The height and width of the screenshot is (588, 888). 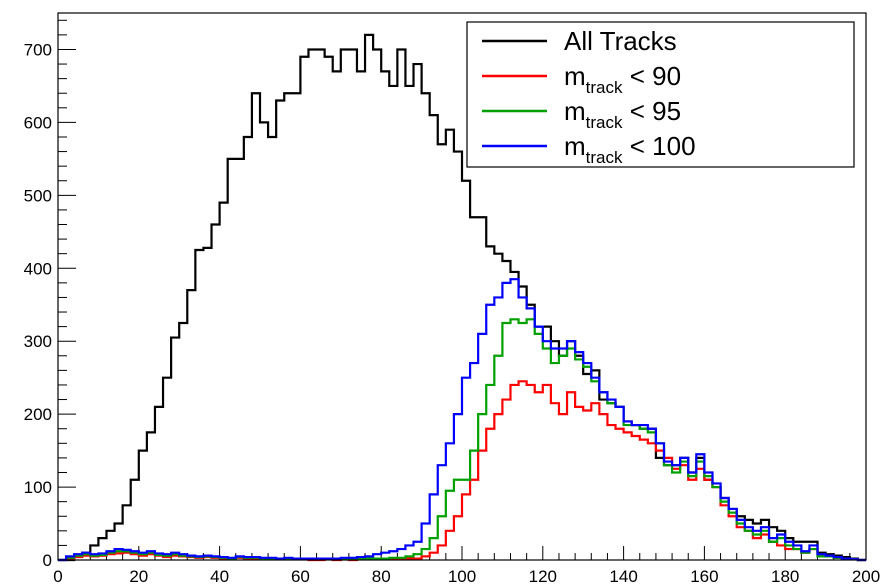 What do you see at coordinates (38, 487) in the screenshot?
I see `y-tick-label: 100` at bounding box center [38, 487].